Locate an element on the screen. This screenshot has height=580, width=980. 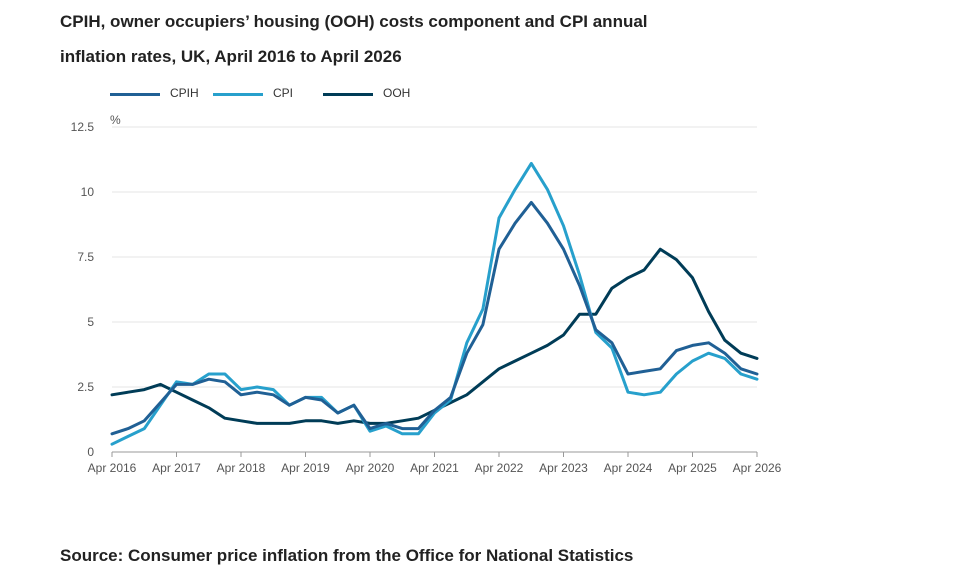
x-tick-label: Apr 2018 is located at coordinates (241, 468).